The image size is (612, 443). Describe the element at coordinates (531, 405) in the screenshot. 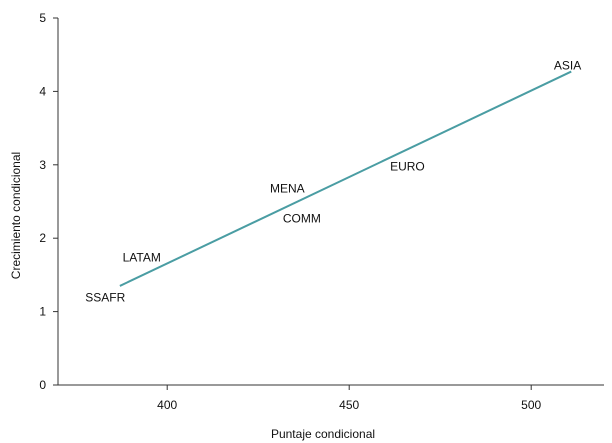

I see `x-tick-label: 500` at that location.